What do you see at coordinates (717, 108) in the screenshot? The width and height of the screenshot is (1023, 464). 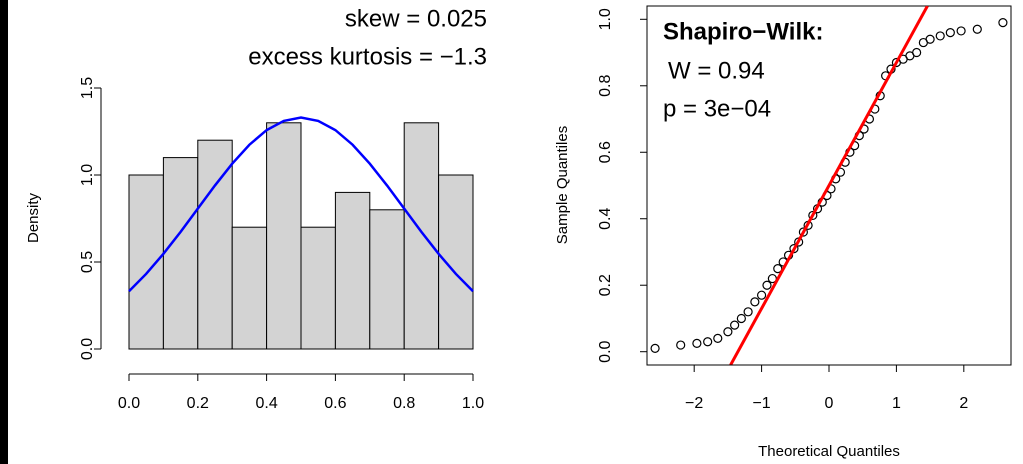 I see `annotation: p = 3e−04` at bounding box center [717, 108].